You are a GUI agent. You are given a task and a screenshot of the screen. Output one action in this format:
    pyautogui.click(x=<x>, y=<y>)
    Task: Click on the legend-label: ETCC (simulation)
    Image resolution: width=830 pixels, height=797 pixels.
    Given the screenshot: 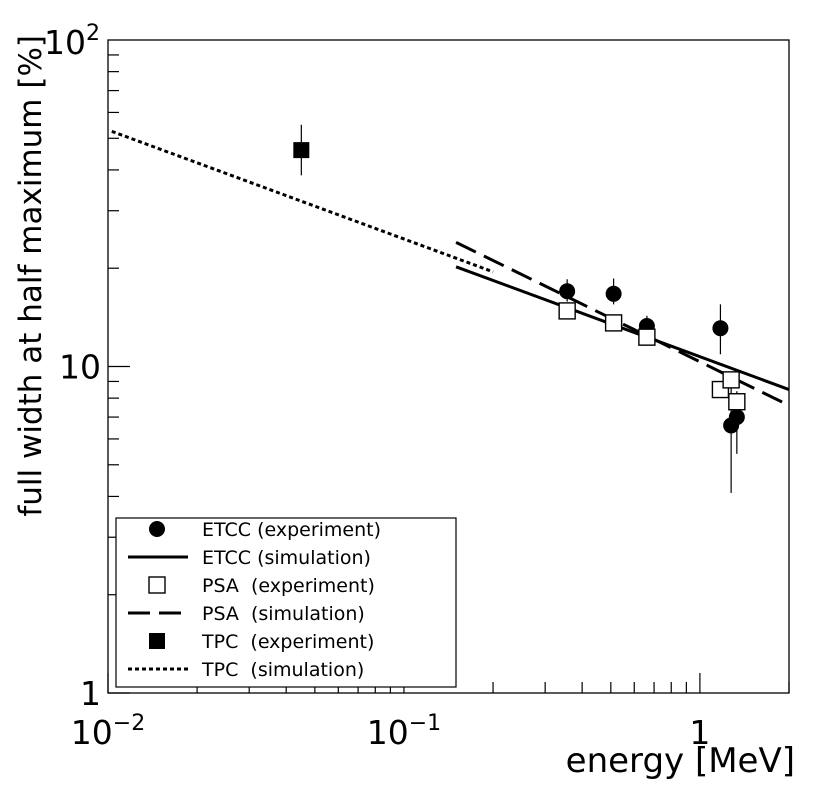 What is the action you would take?
    pyautogui.click(x=286, y=558)
    